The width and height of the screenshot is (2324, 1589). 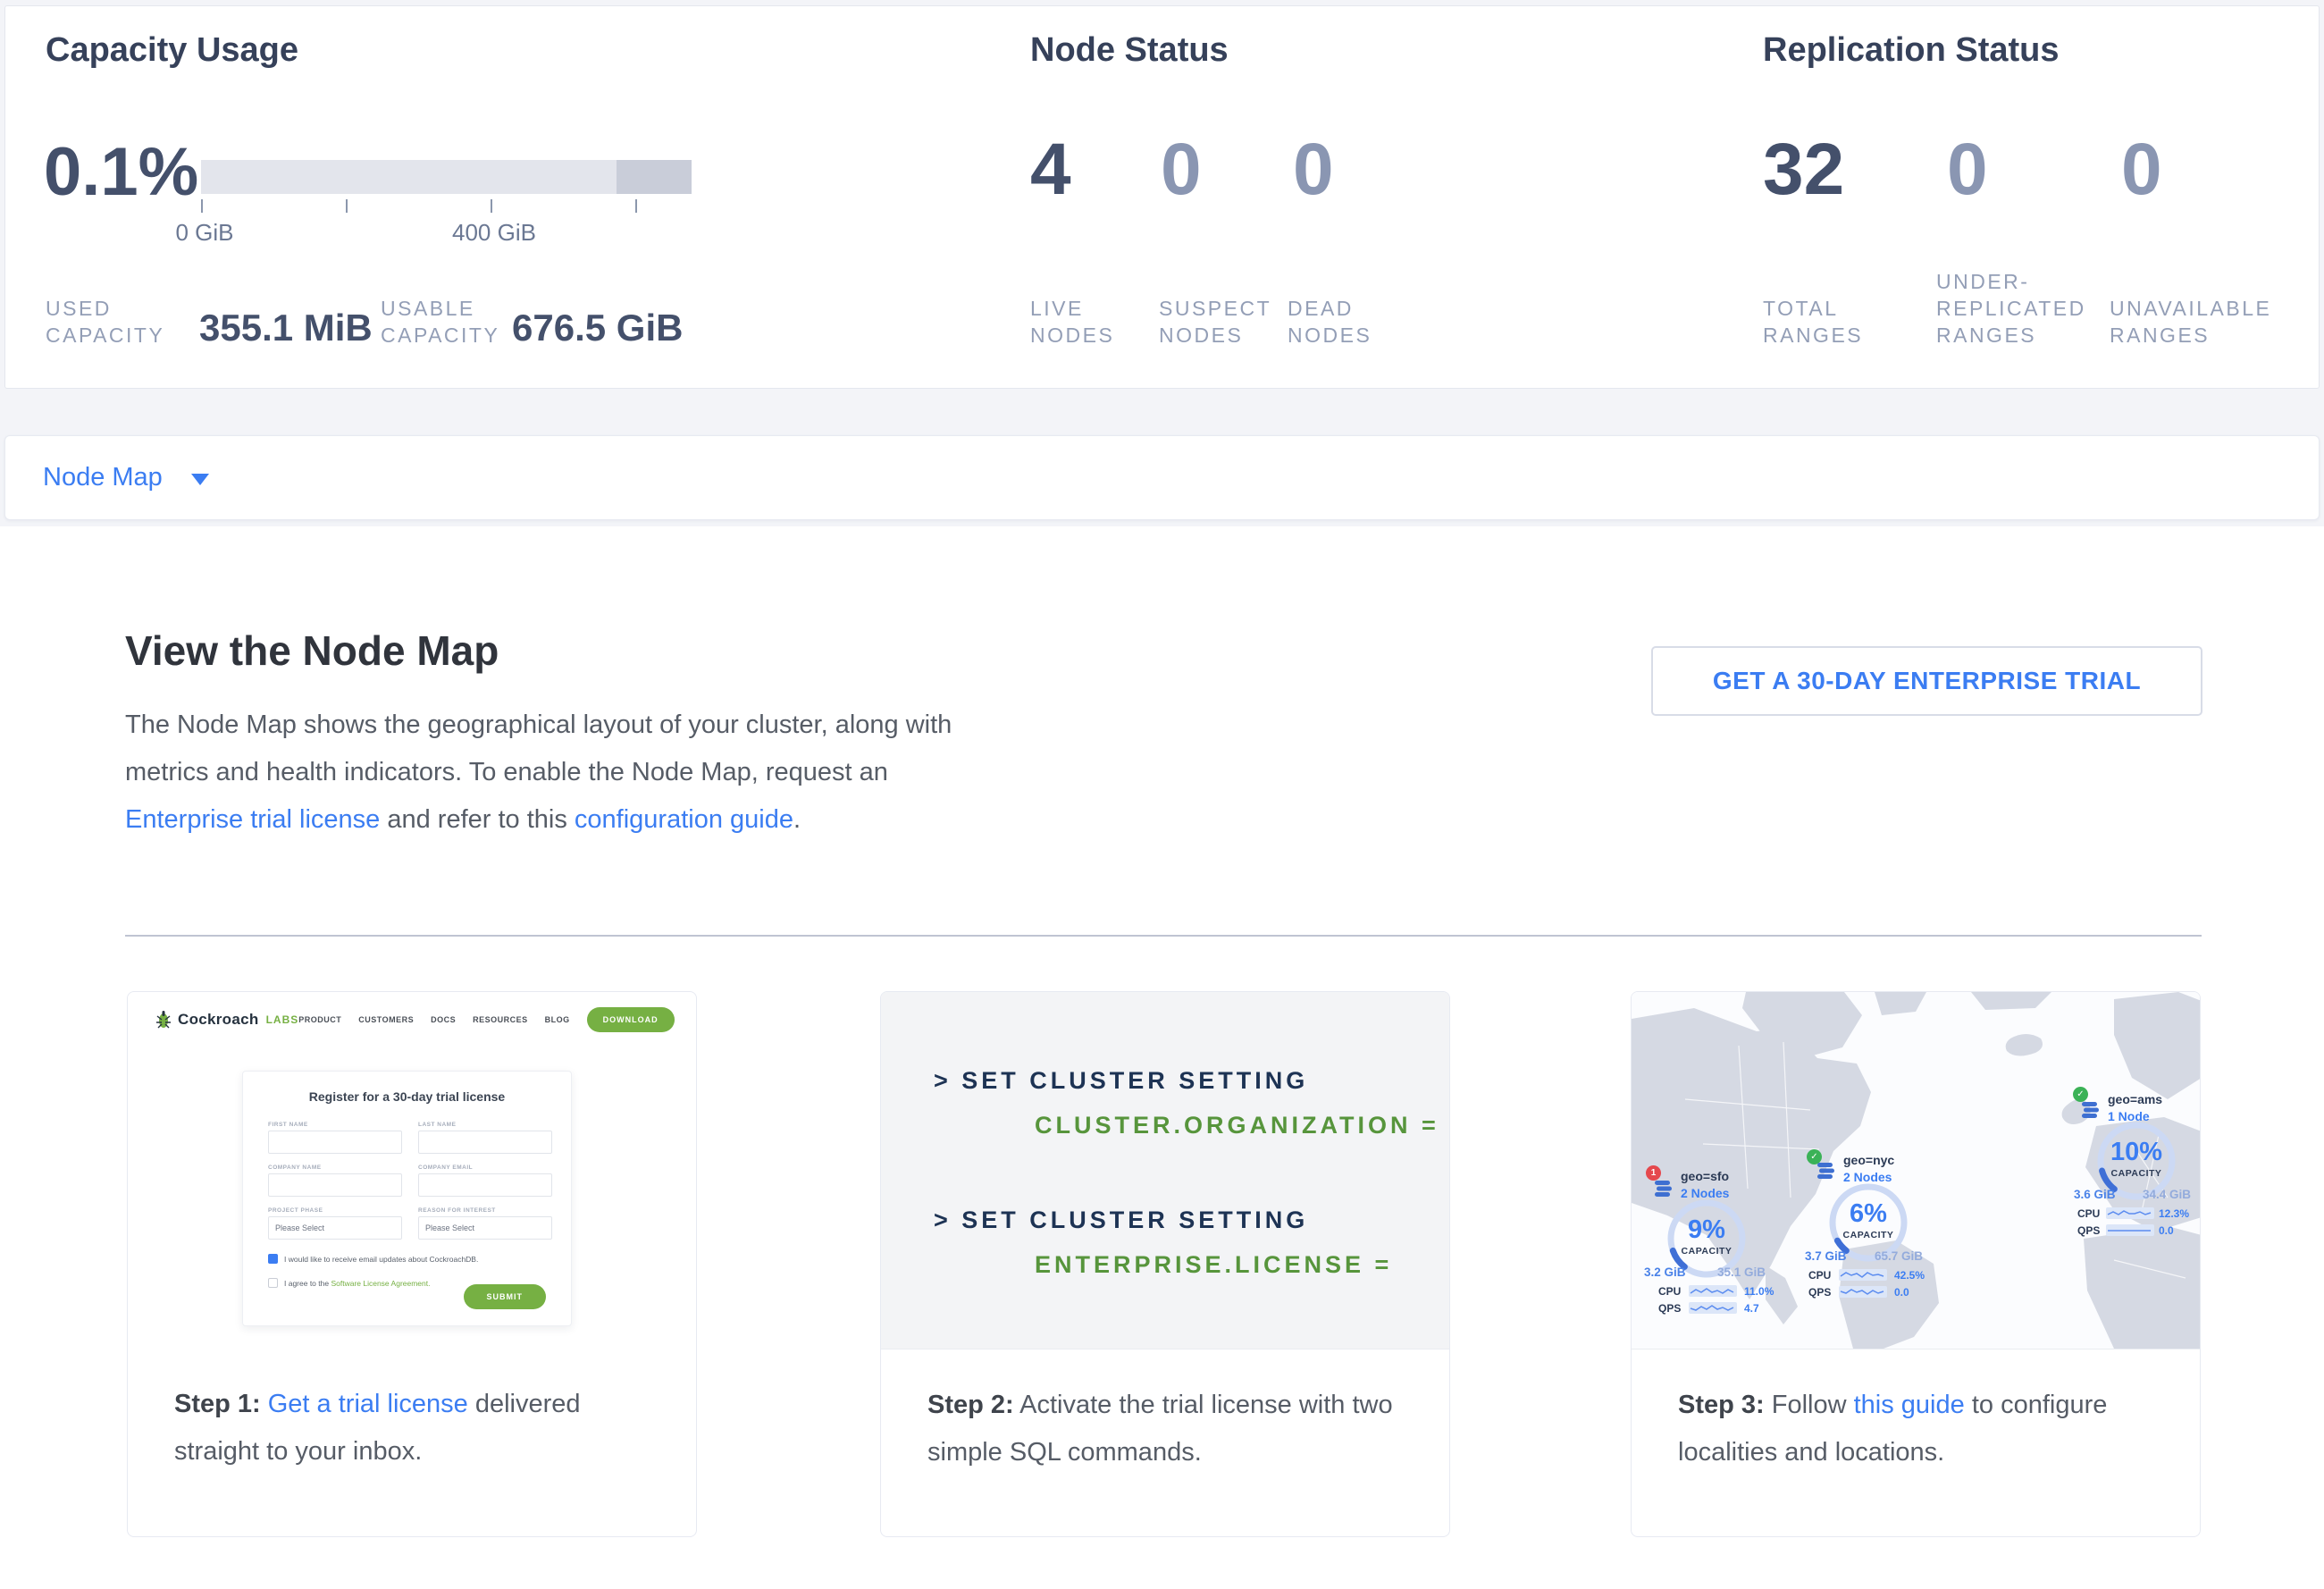 I want to click on step1-space, so click(x=264, y=1404).